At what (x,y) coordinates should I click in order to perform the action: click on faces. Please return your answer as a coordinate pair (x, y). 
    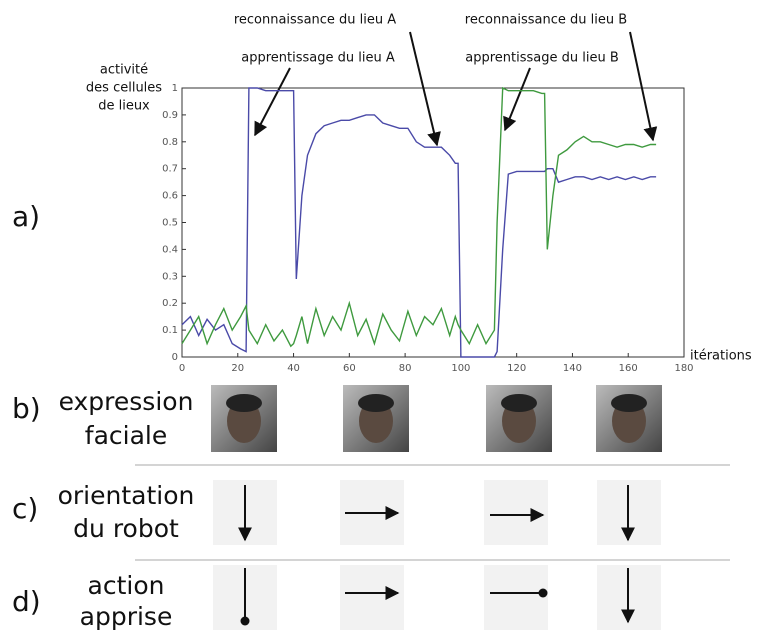
    Looking at the image, I should click on (436, 418).